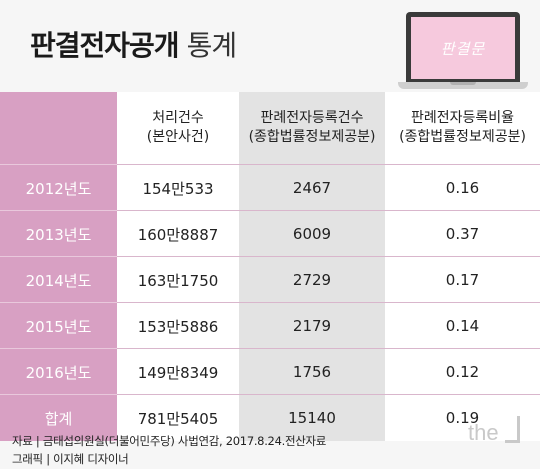 This screenshot has height=469, width=540. I want to click on header-registered-line1: 판례전자등록건수, so click(312, 118).